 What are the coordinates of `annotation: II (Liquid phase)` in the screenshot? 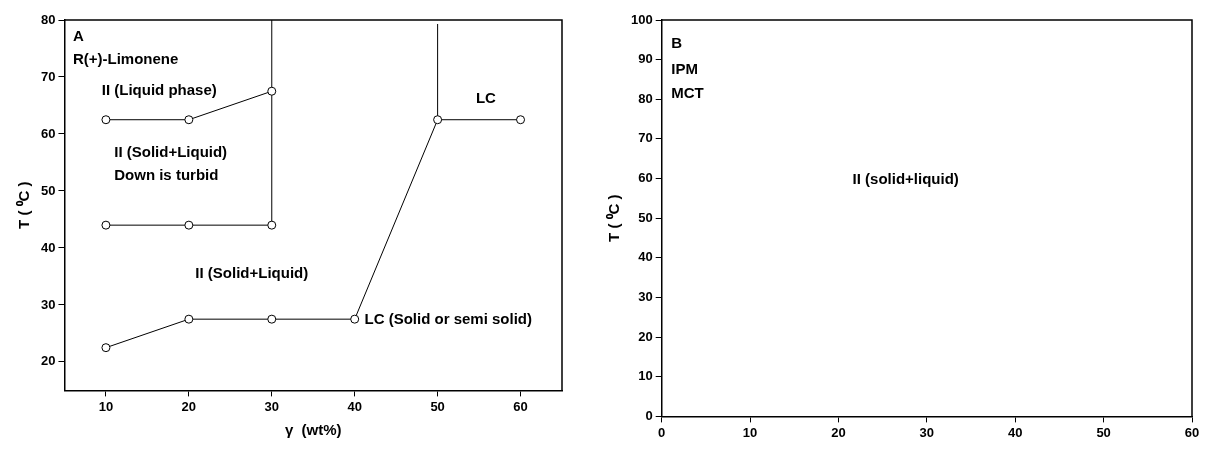 It's located at (159, 90).